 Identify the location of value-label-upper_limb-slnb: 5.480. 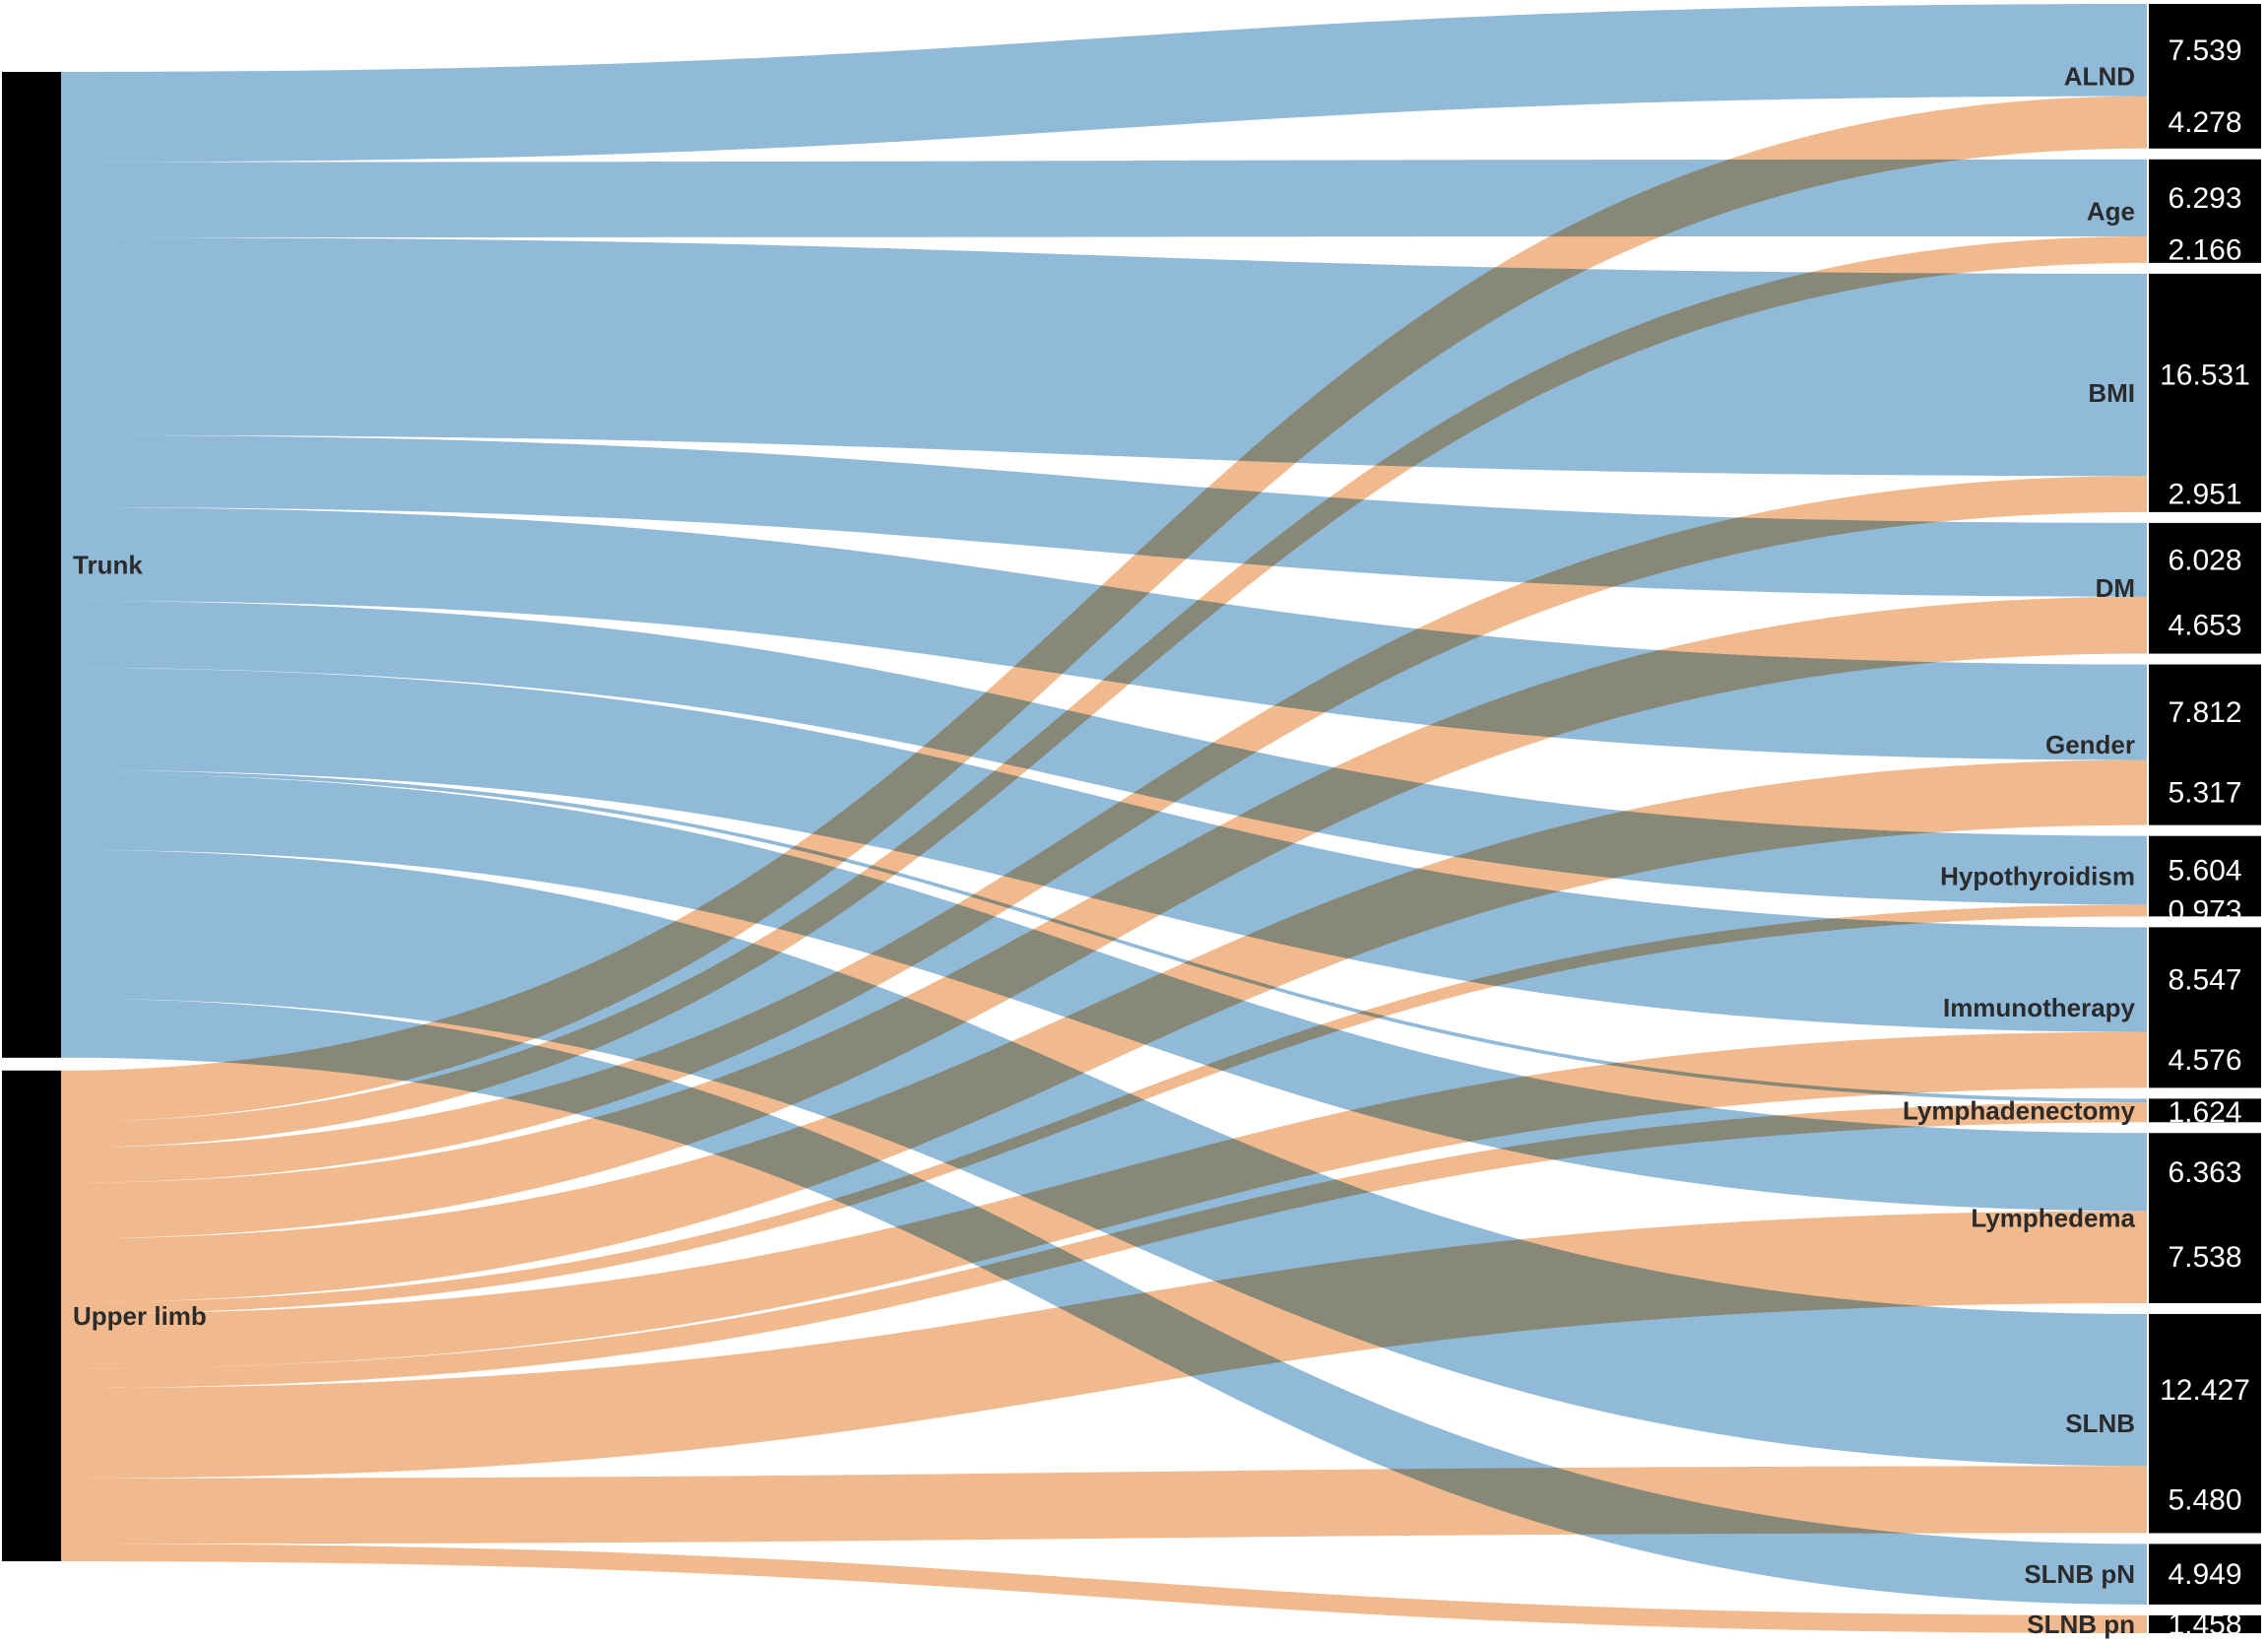
(2205, 1499).